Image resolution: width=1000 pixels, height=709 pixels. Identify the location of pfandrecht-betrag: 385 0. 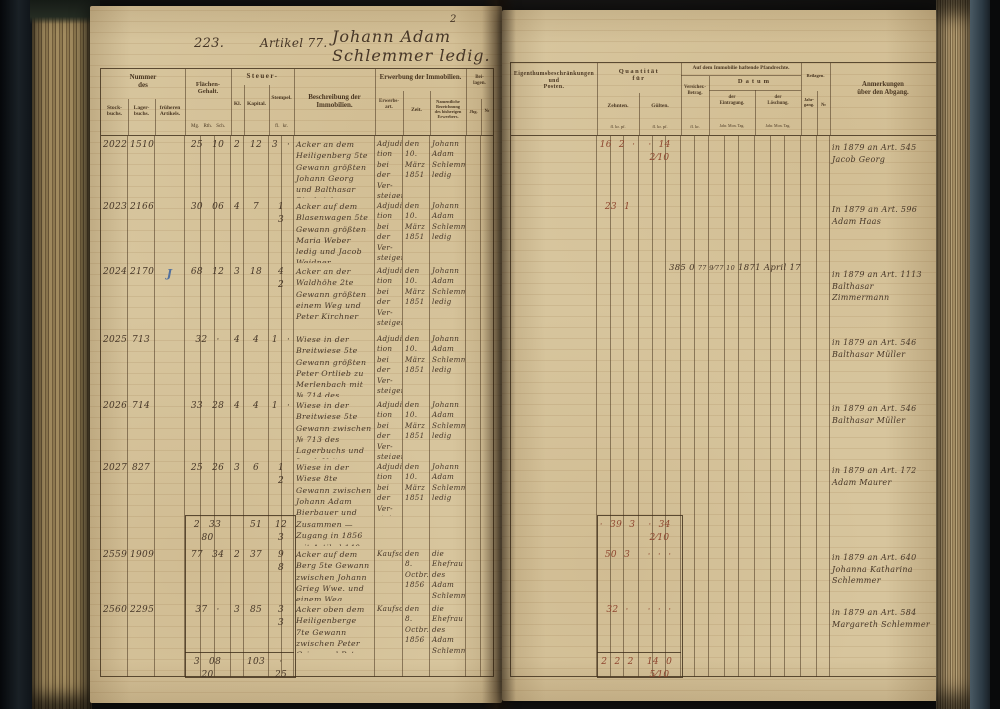
(682, 268).